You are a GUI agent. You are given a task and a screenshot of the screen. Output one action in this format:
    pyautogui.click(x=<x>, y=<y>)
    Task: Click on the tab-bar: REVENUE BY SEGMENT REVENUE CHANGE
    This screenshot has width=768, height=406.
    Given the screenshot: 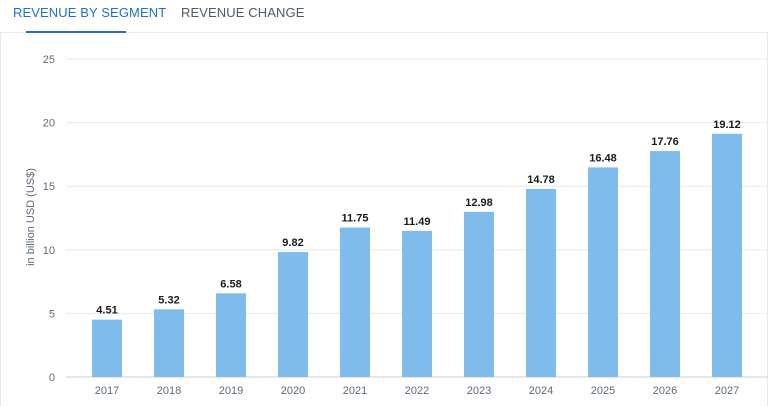 What is the action you would take?
    pyautogui.click(x=384, y=16)
    